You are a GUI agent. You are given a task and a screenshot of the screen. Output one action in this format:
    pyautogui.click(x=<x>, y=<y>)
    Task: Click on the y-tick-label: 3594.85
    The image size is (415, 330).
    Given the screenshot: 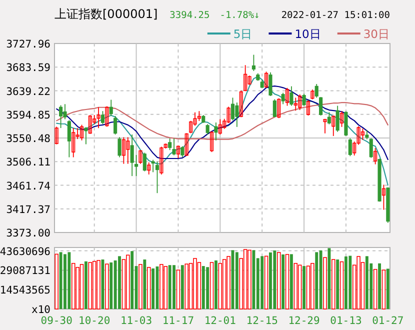 What is the action you would take?
    pyautogui.click(x=28, y=115)
    